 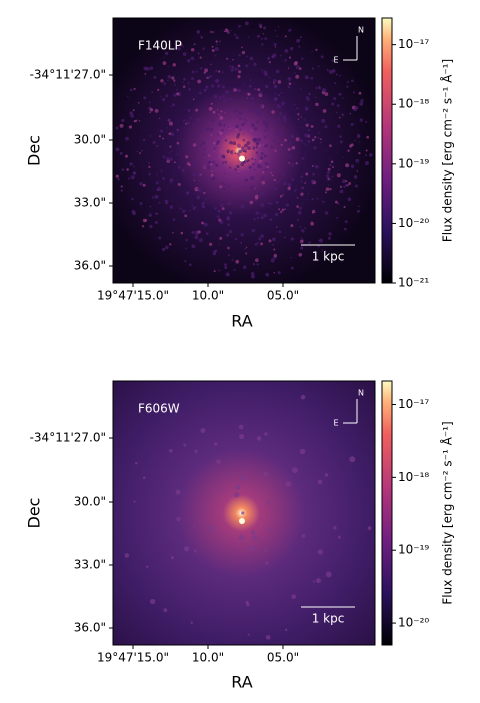 I want to click on scale-bar-label: 1 kpc, so click(x=328, y=257).